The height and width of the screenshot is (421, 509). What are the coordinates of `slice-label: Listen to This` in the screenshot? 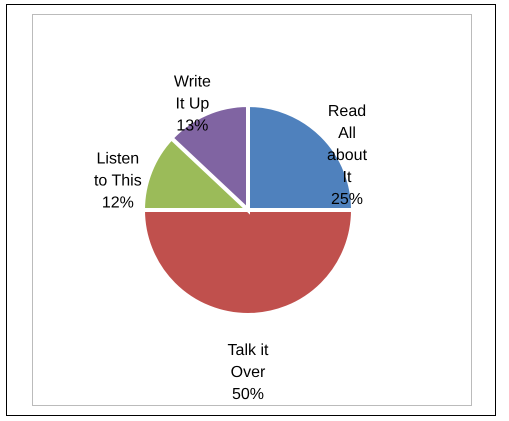 It's located at (118, 170).